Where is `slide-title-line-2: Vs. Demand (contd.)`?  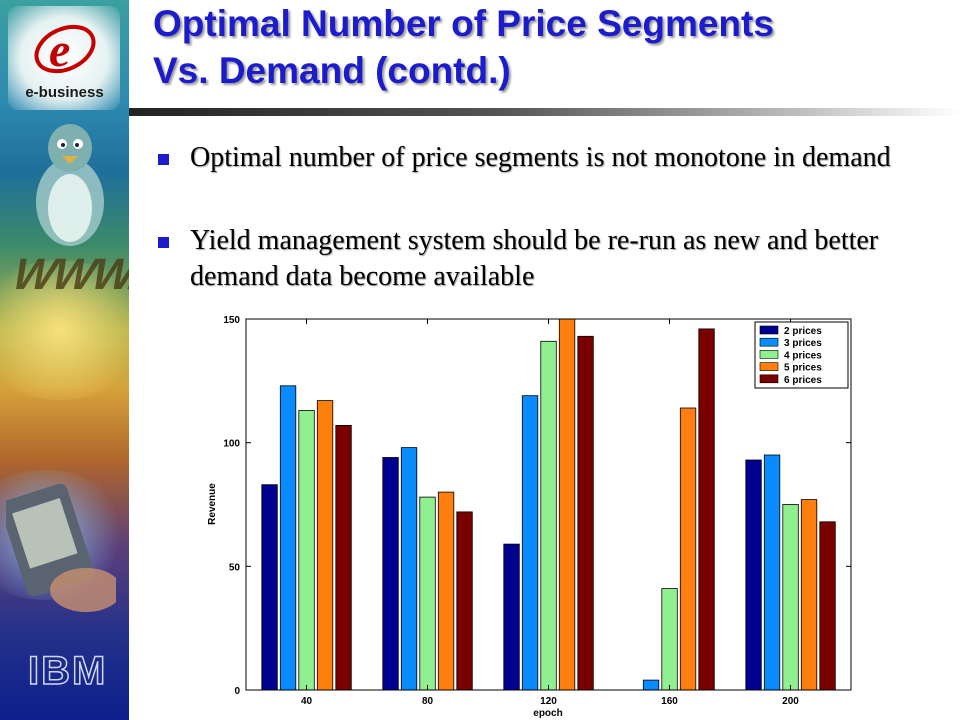
slide-title-line-2: Vs. Demand (contd.) is located at coordinates (332, 70).